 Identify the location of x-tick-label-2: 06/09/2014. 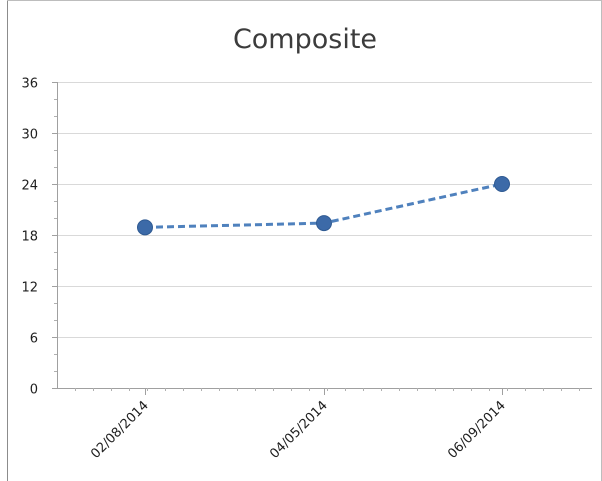
(477, 430).